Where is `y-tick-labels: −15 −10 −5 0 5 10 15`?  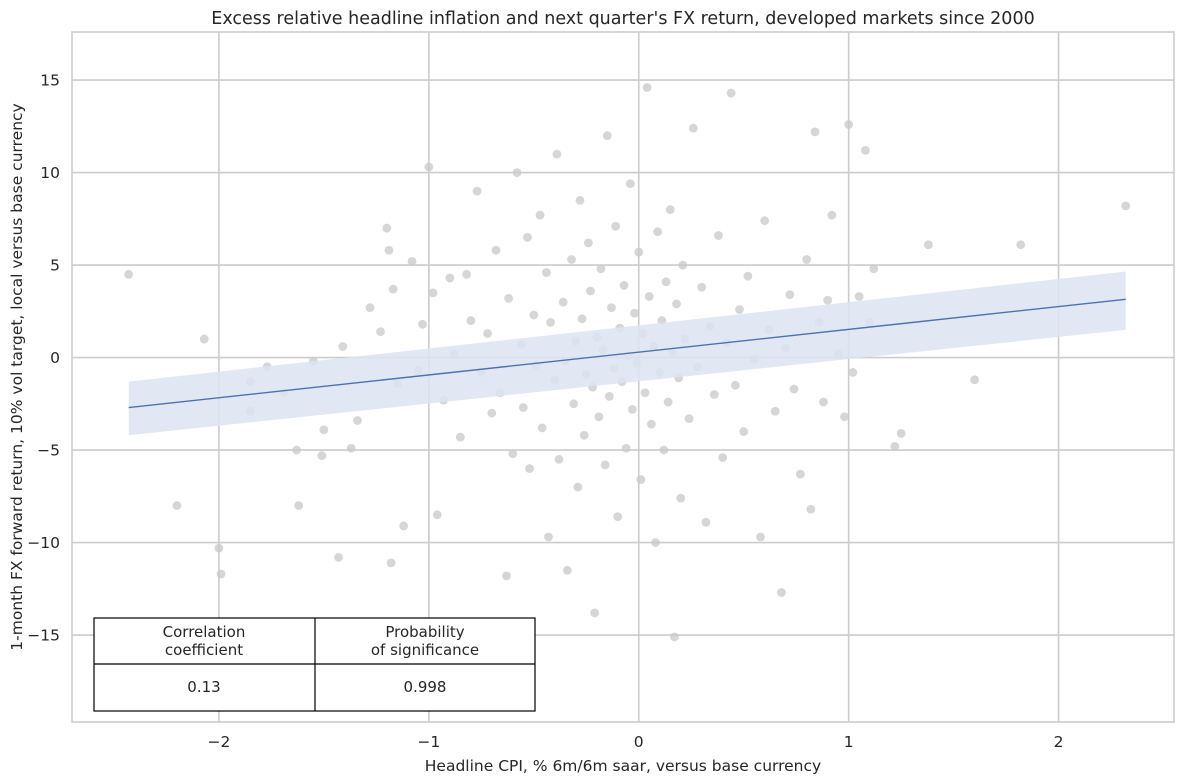 y-tick-labels: −15 −10 −5 0 5 10 15 is located at coordinates (43, 358).